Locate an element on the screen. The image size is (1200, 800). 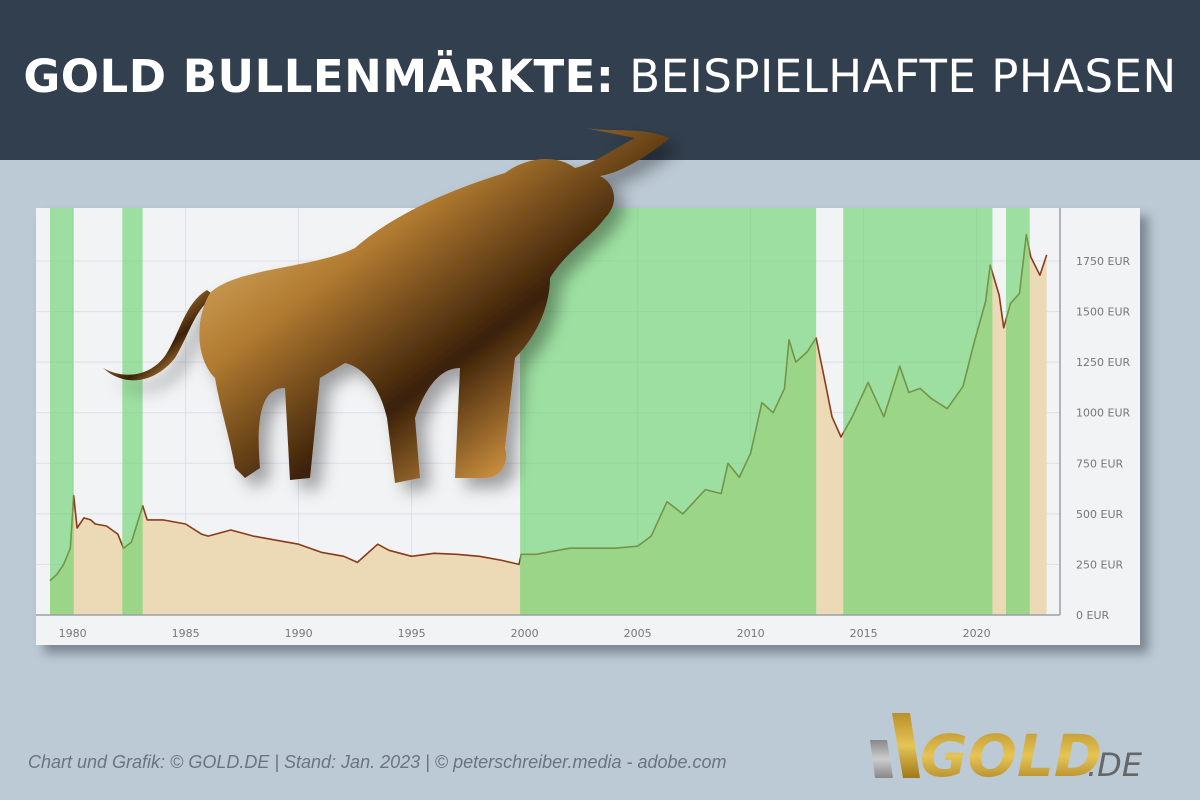
x-tick-label: 1985 is located at coordinates (186, 633).